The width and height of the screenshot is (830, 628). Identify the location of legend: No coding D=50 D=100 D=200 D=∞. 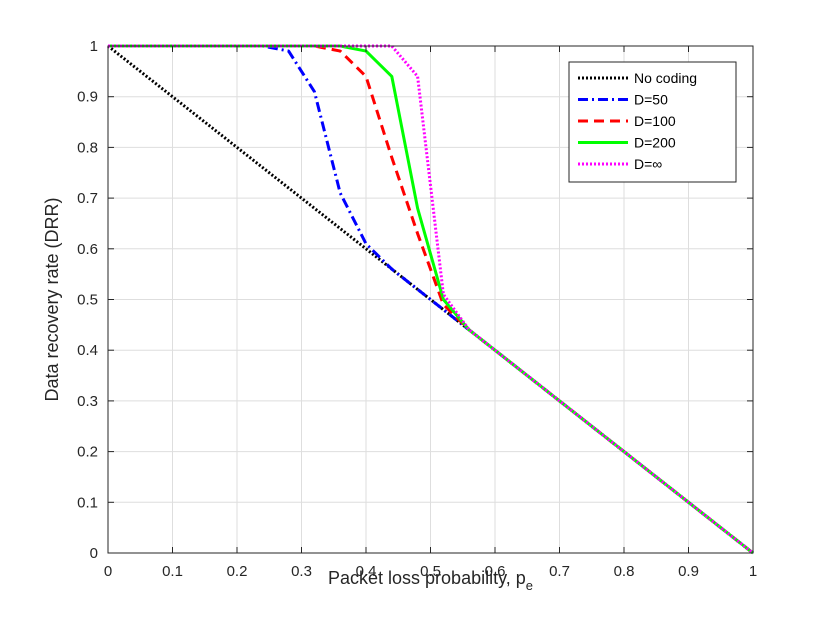
(652, 122).